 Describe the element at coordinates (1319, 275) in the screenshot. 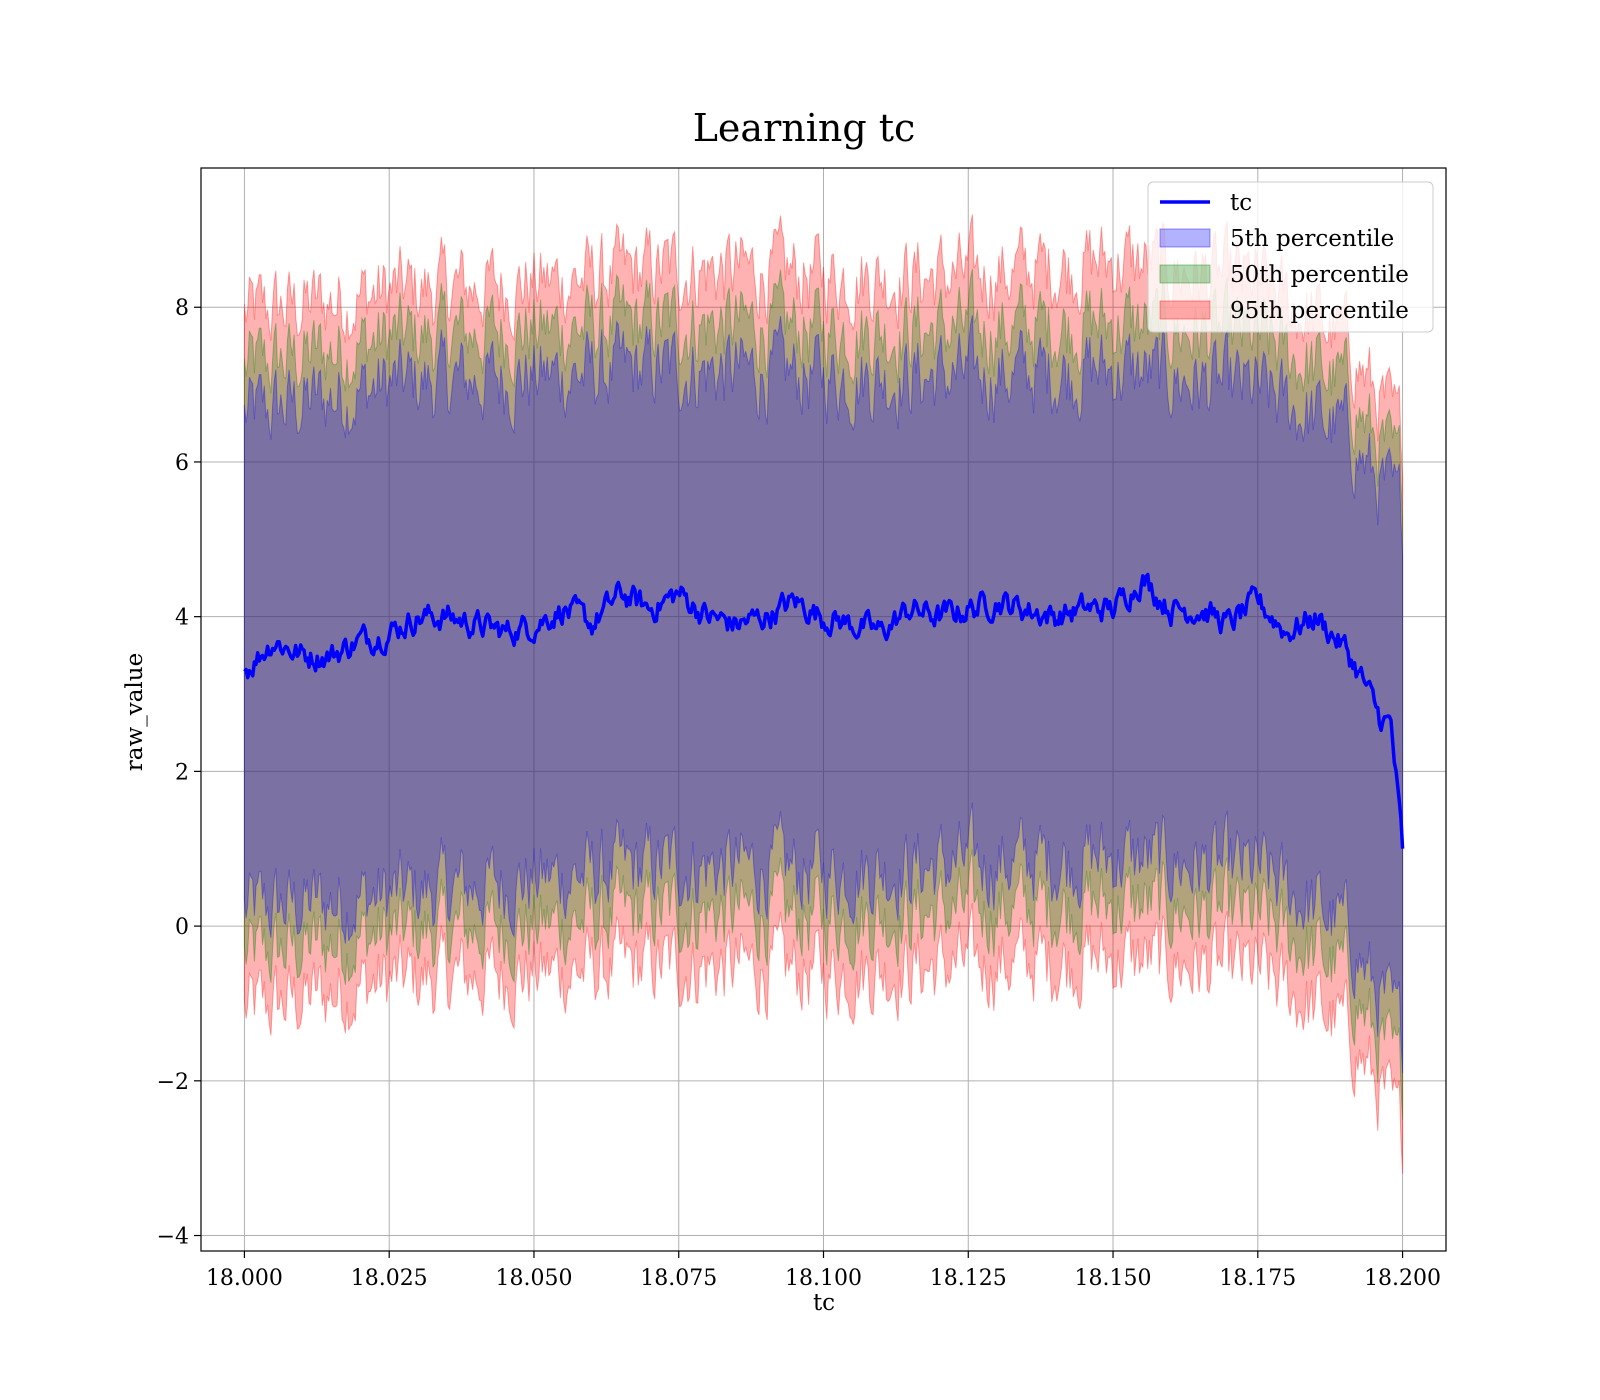

I see `legend-label: 50th percentile` at that location.